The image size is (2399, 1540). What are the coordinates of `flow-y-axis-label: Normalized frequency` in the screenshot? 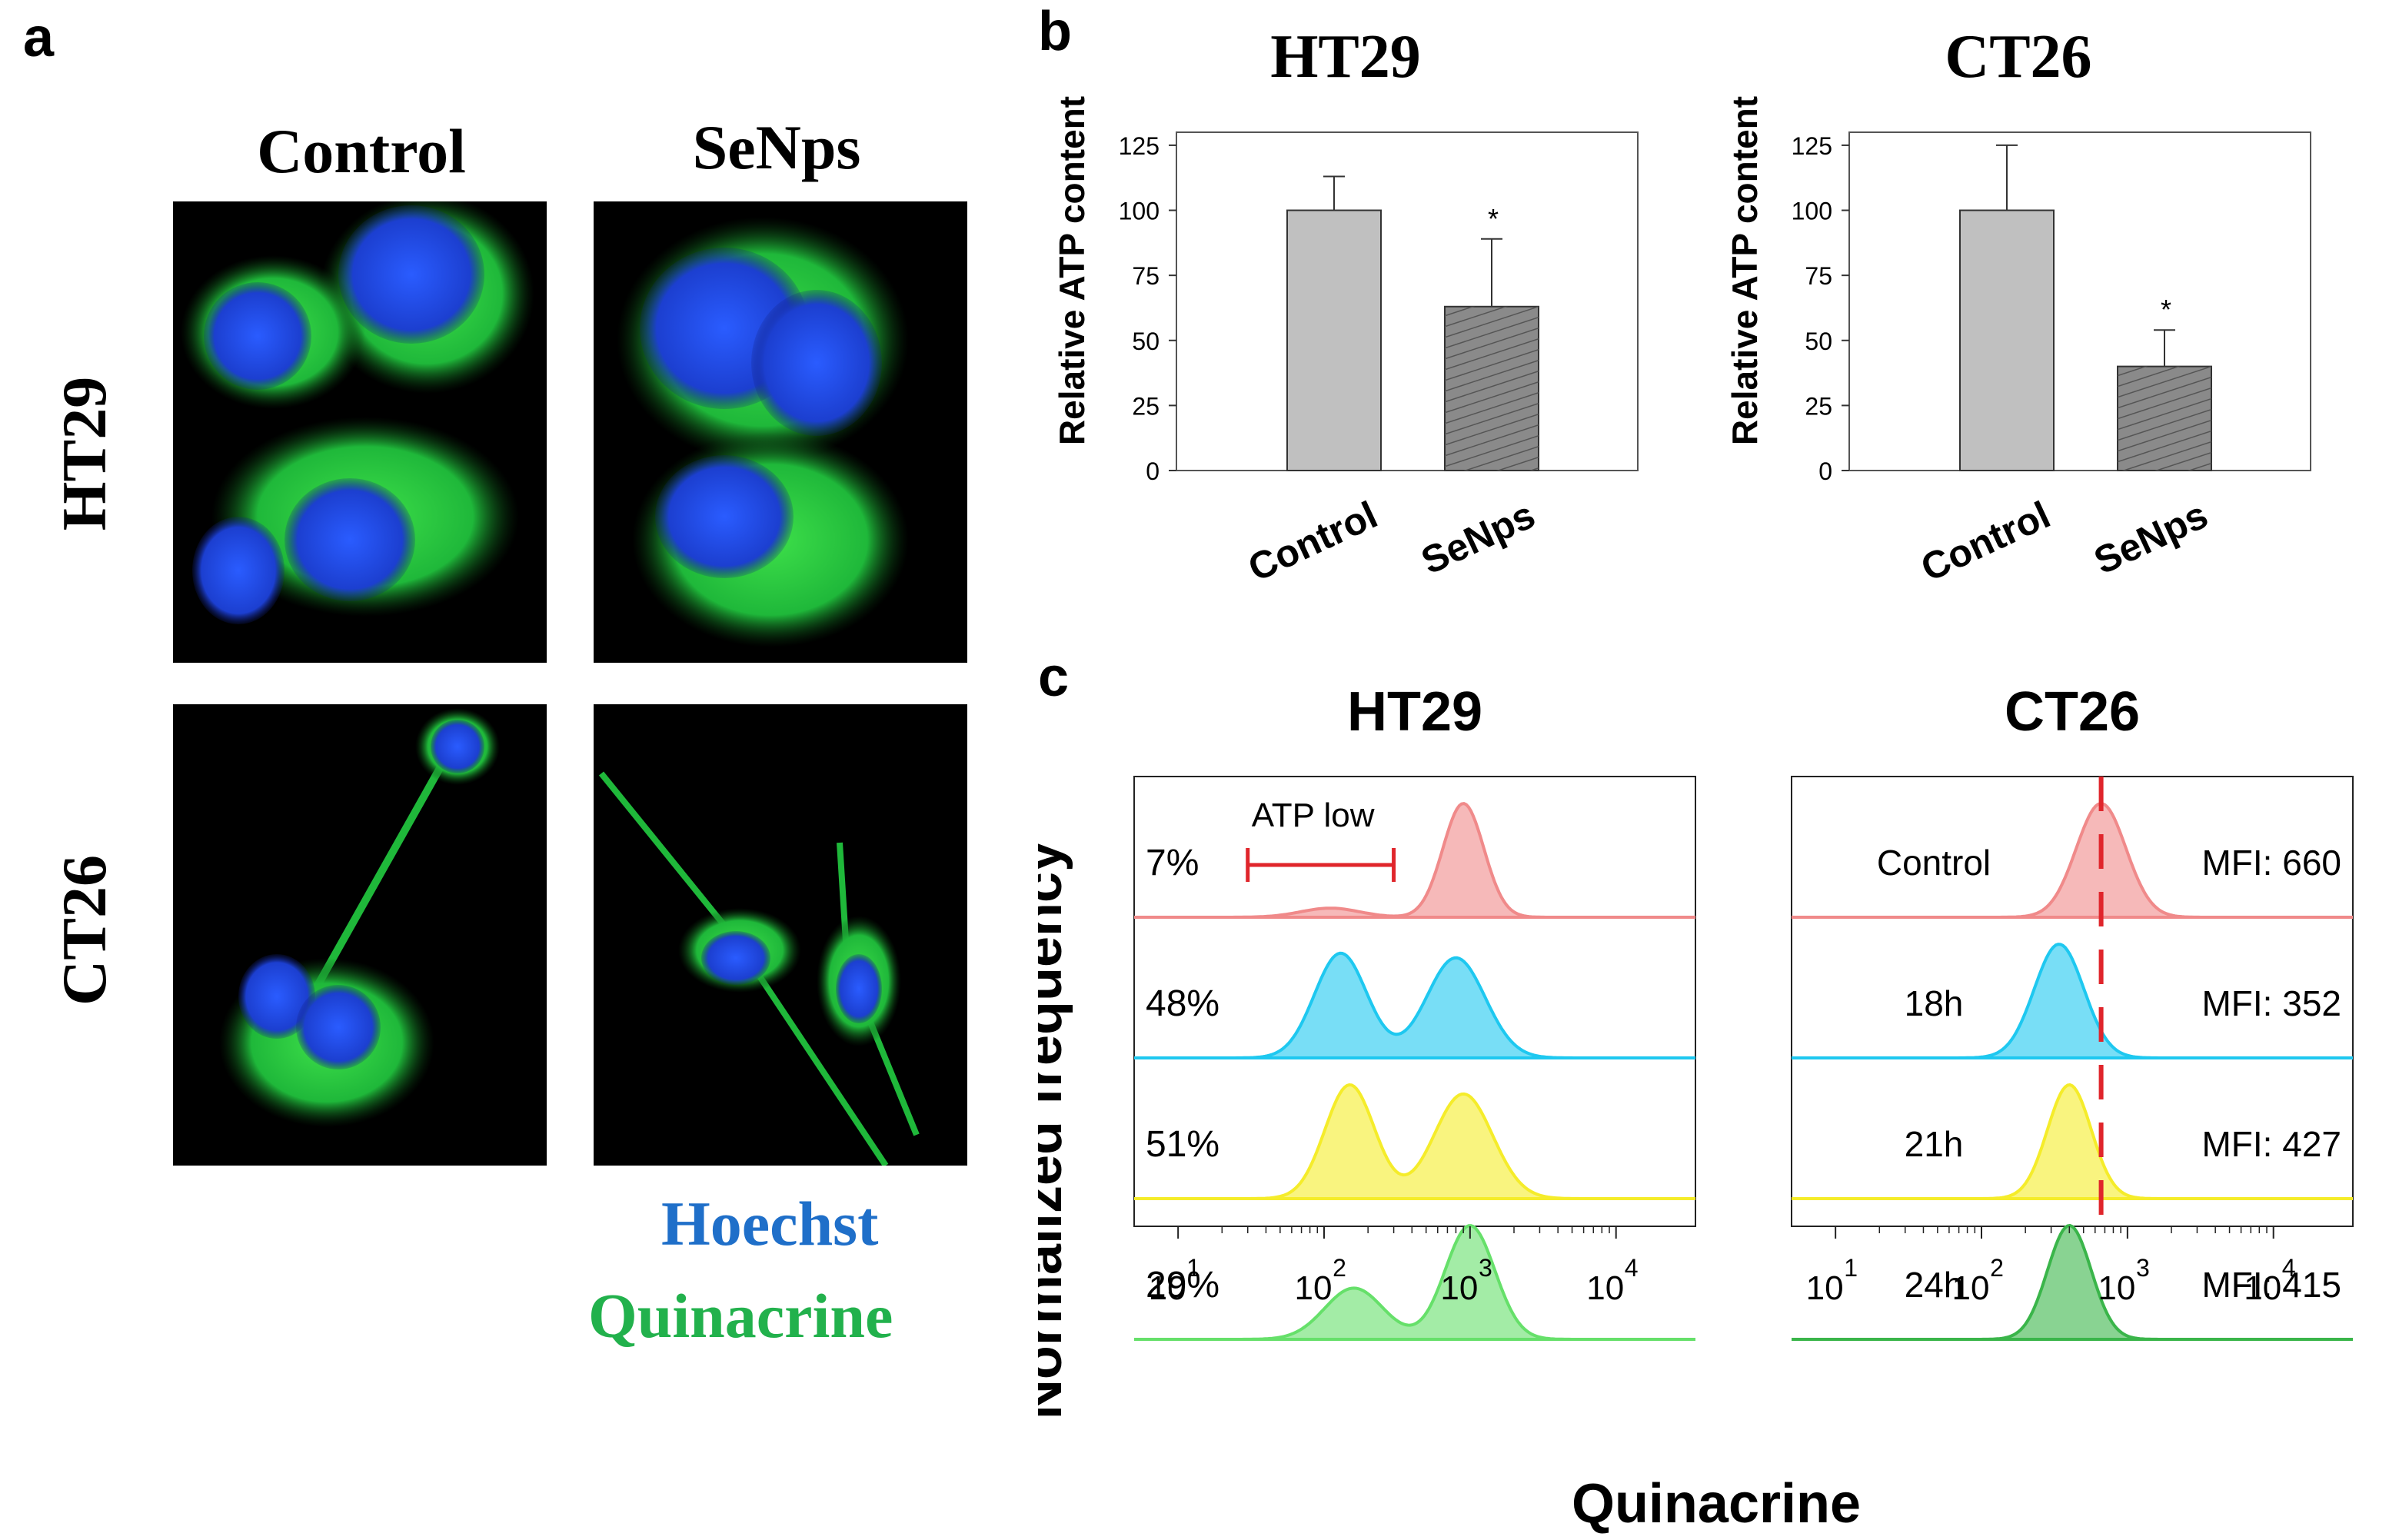 It's located at (1055, 1130).